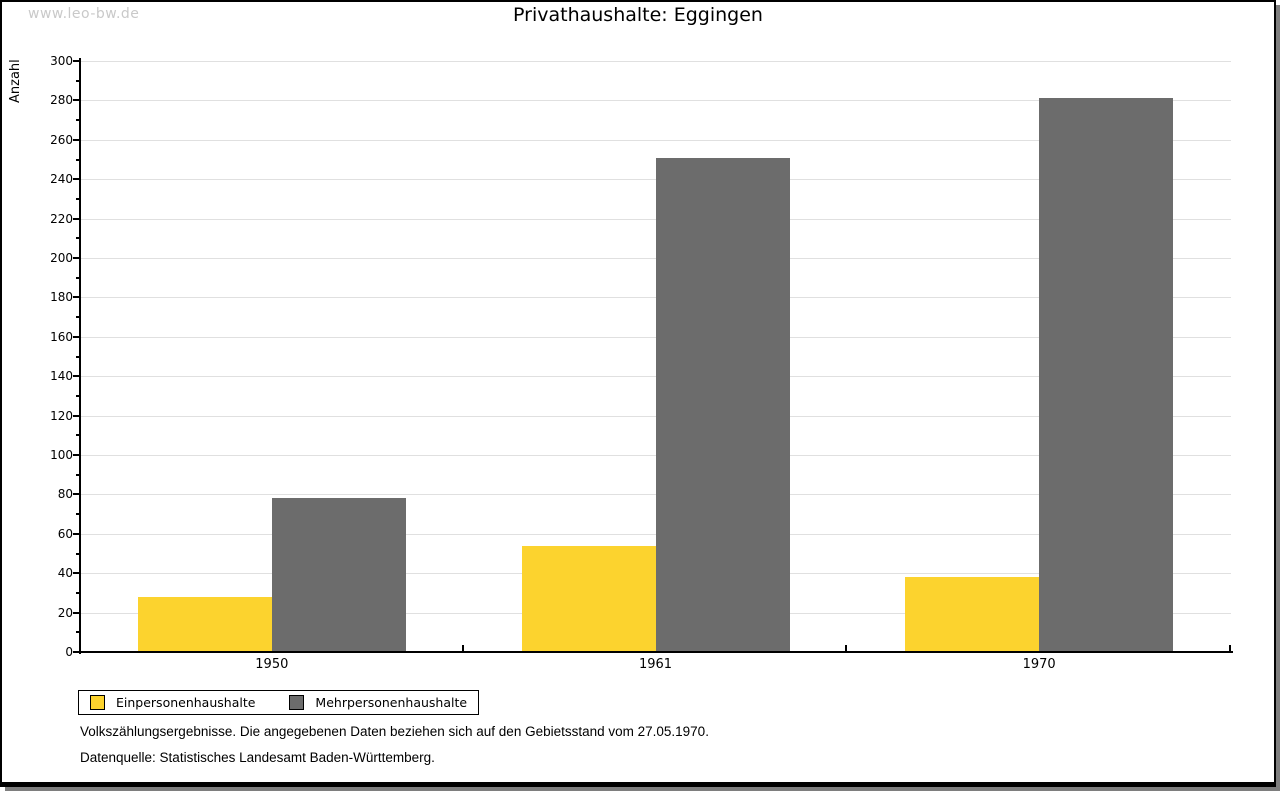 The image size is (1280, 791). Describe the element at coordinates (655, 664) in the screenshot. I see `x-tick-label: 1961` at that location.